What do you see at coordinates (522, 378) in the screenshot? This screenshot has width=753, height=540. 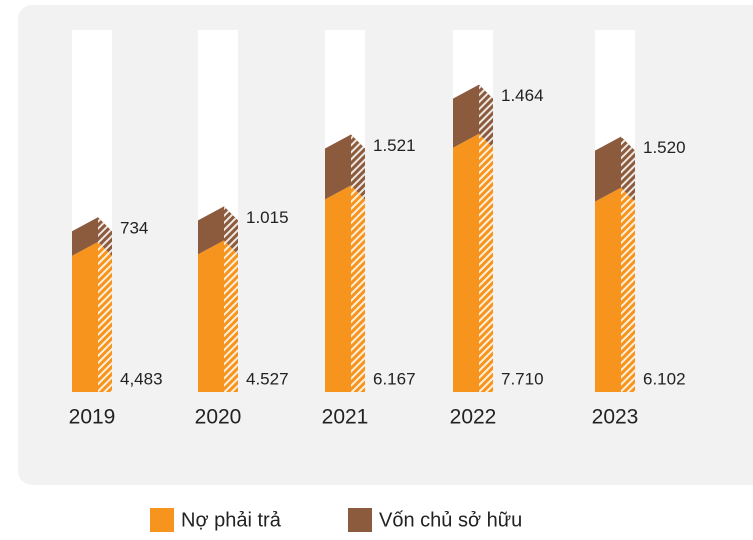 I see `value-label: 7.710` at bounding box center [522, 378].